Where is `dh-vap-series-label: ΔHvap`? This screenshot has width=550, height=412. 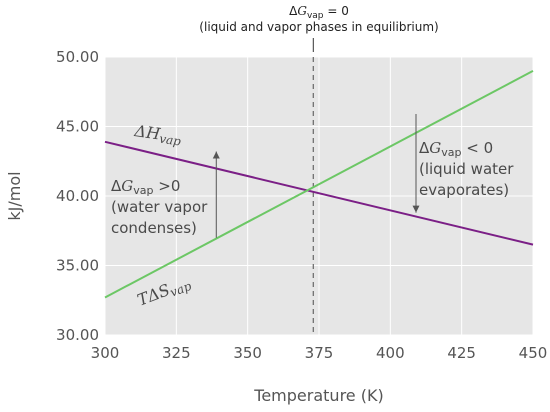
dh-vap-series-label: ΔHvap is located at coordinates (157, 135).